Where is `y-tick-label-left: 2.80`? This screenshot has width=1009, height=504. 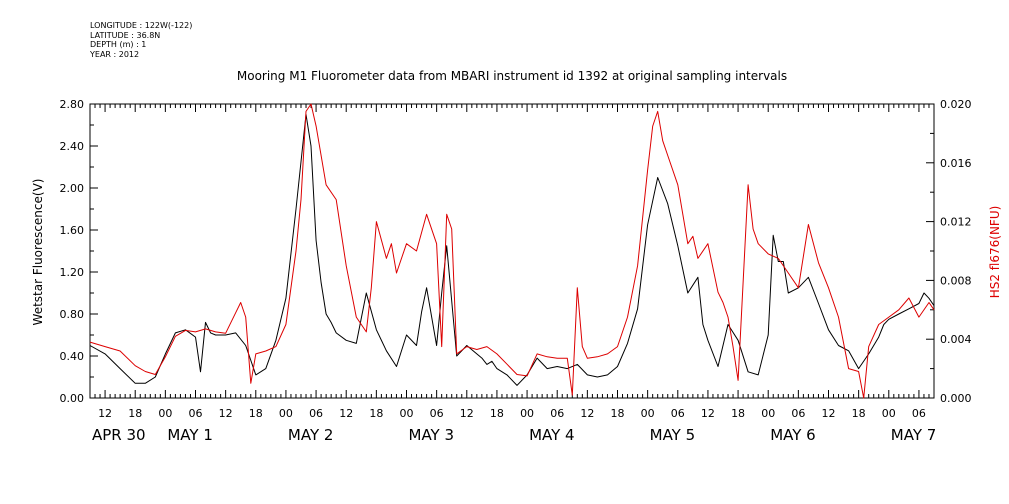 y-tick-label-left: 2.80 is located at coordinates (72, 104).